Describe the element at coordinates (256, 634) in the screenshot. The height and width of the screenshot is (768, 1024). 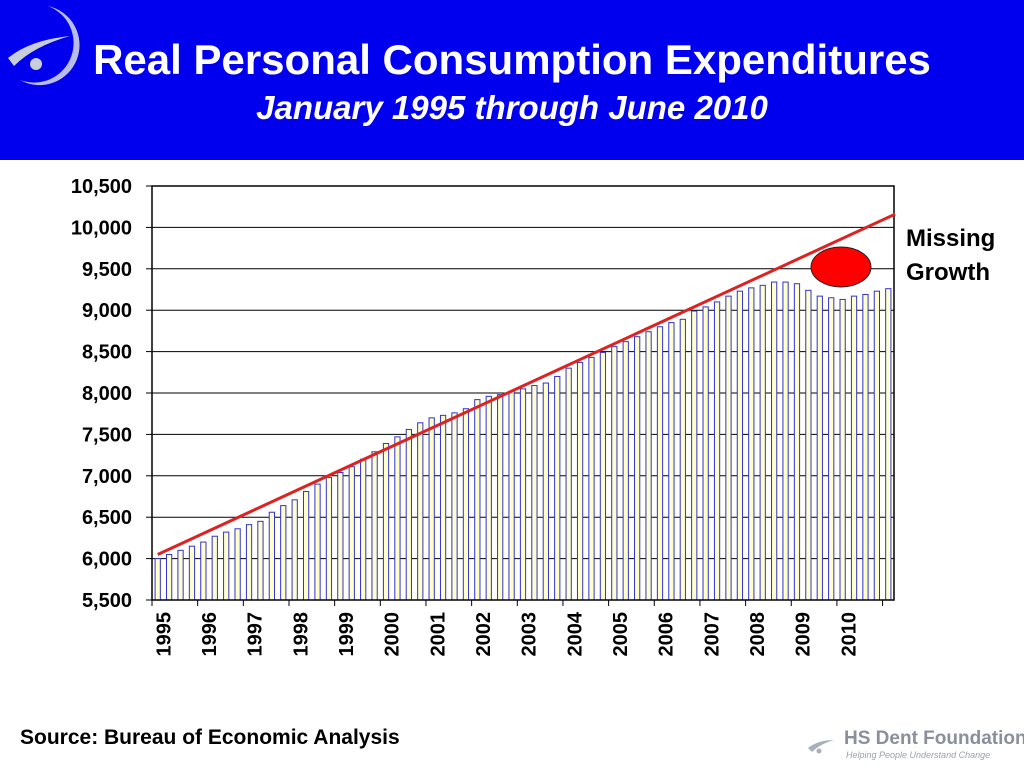
I see `x-tick-label: 1997` at that location.